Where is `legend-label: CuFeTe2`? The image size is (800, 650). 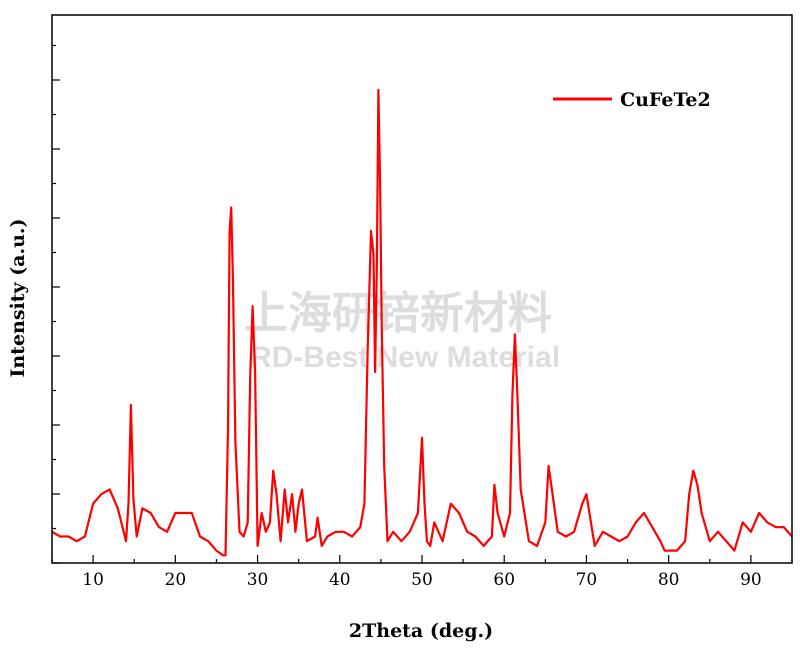 legend-label: CuFeTe2 is located at coordinates (665, 100).